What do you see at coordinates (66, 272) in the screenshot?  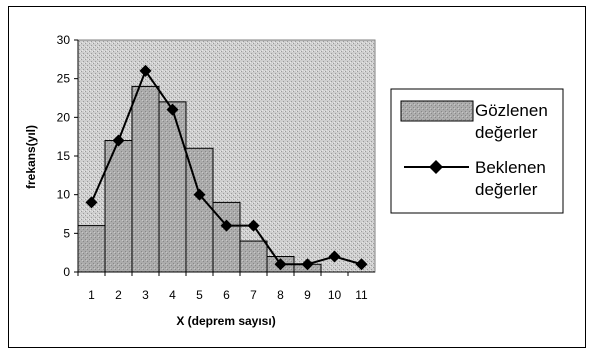 I see `y-tick-label: 0` at bounding box center [66, 272].